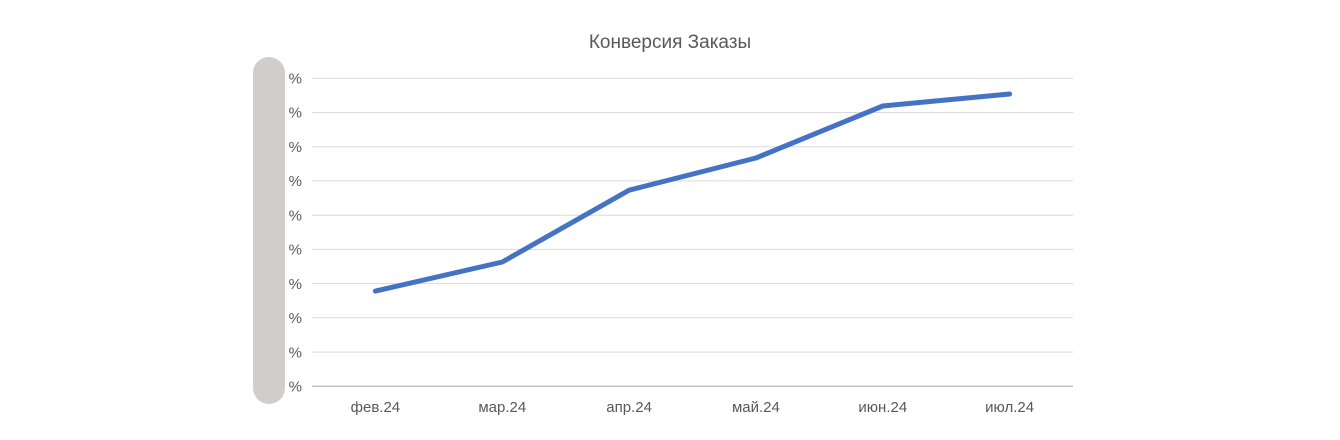  What do you see at coordinates (376, 407) in the screenshot?
I see `x-tick-label: фев.24` at bounding box center [376, 407].